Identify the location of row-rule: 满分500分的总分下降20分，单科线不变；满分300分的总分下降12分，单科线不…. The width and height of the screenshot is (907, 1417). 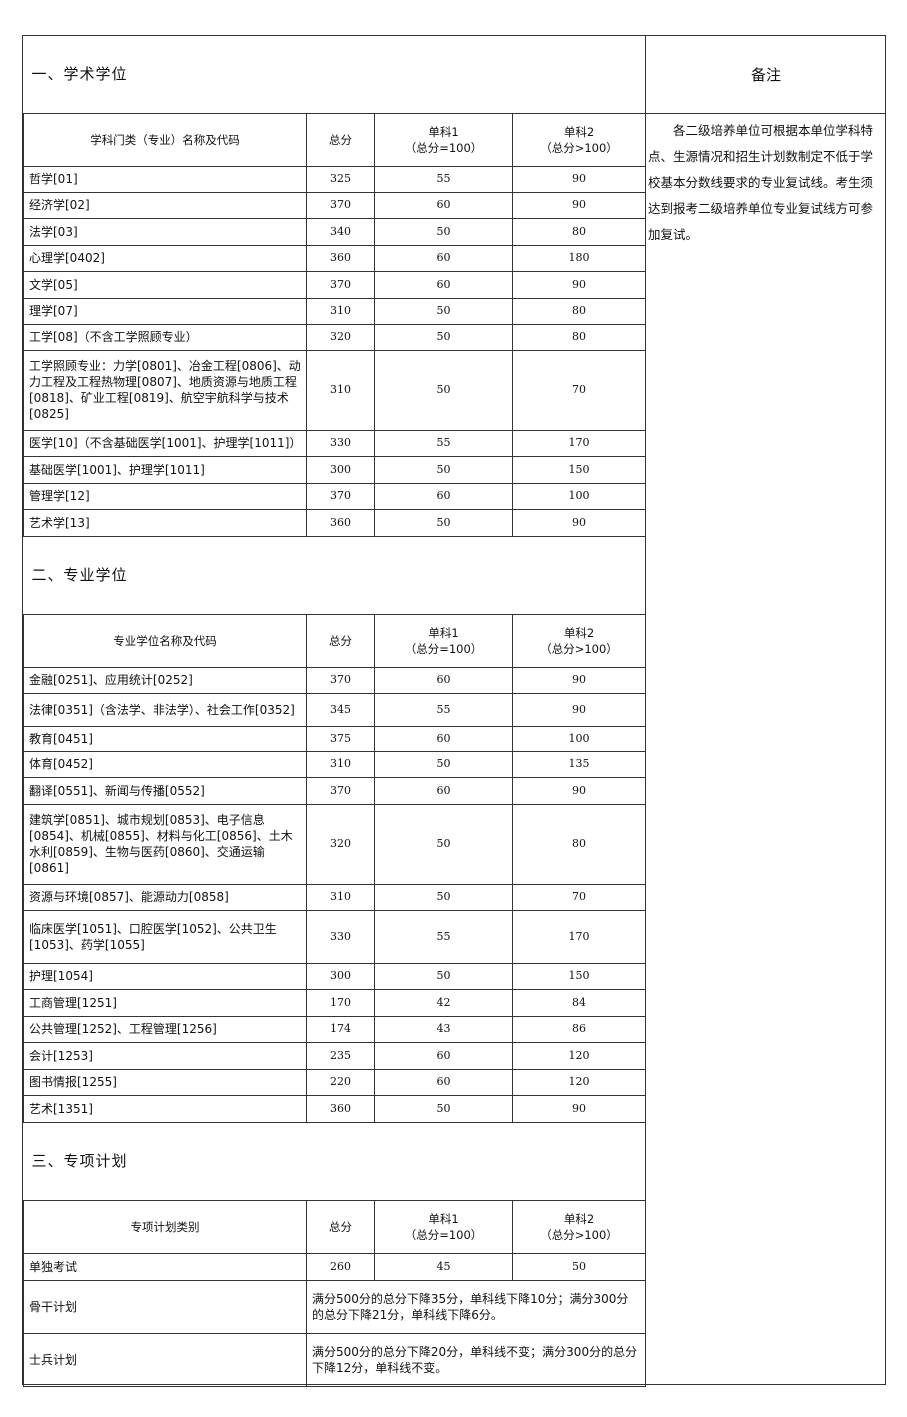
(476, 1359).